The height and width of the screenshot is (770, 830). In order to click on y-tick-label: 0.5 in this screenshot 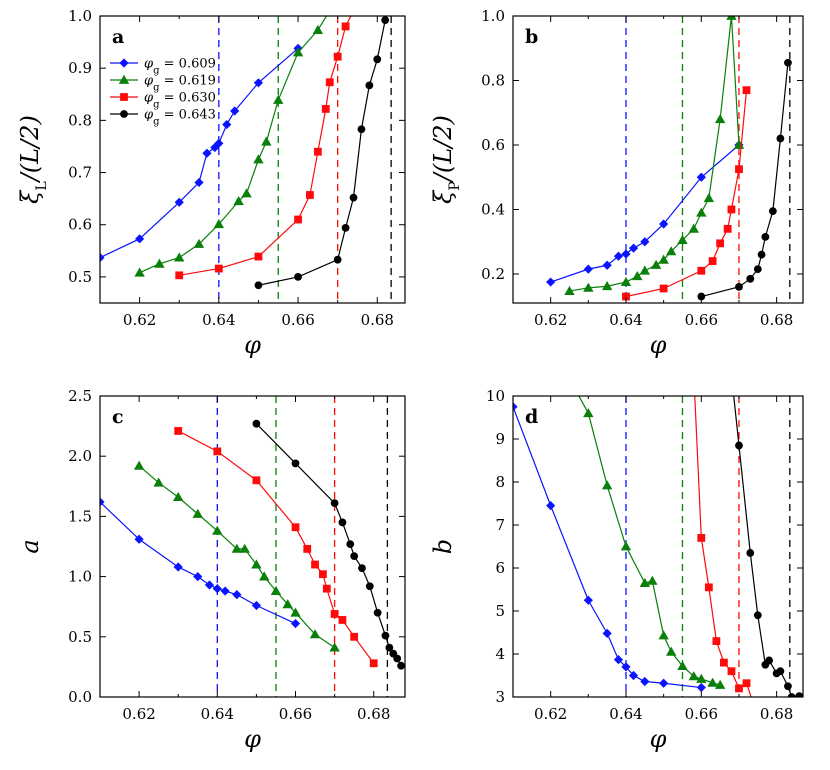, I will do `click(80, 637)`.